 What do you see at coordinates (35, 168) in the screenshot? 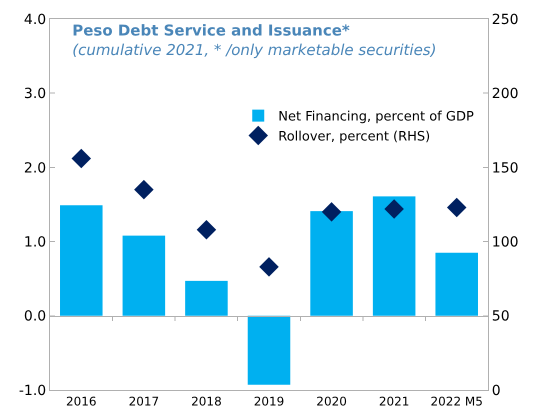
I see `y-tick-label: 2.0` at bounding box center [35, 168].